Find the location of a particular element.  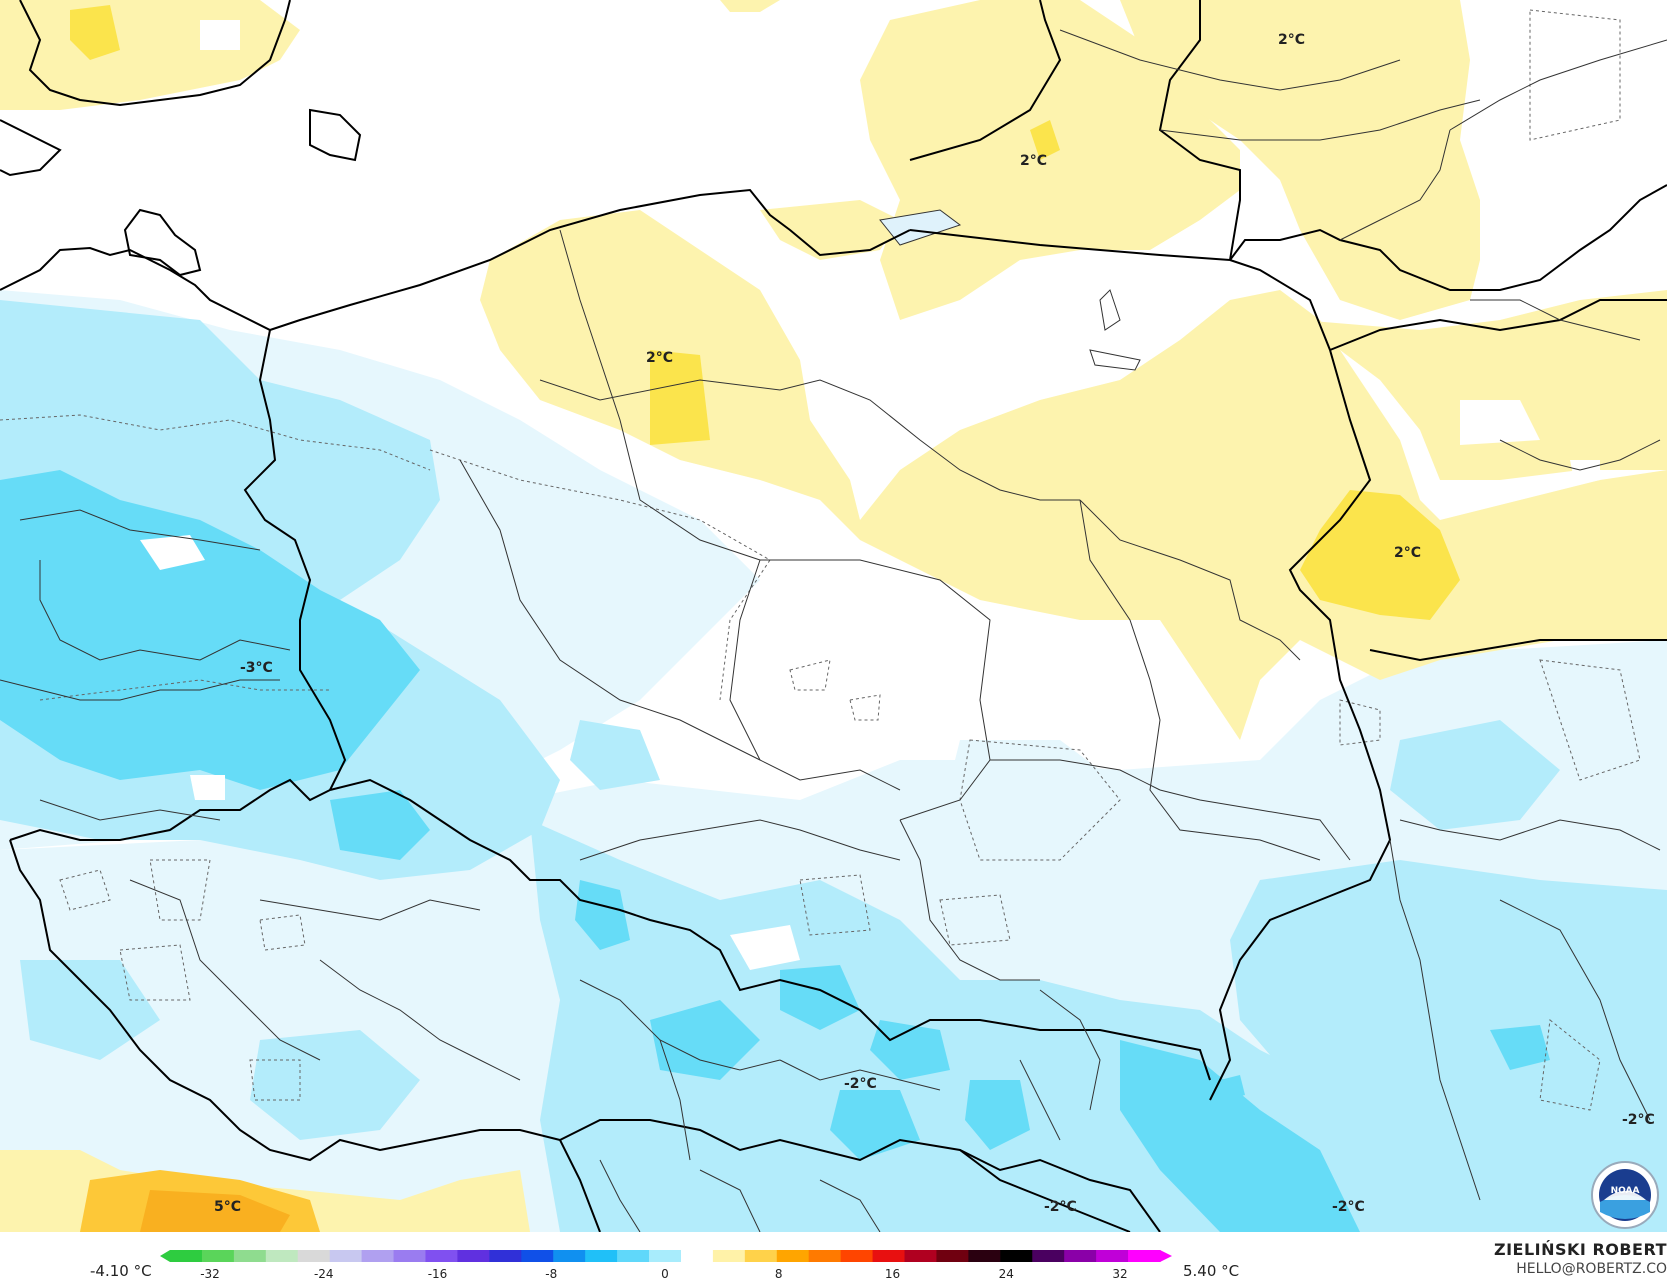

color-scale-tick-label: -8 is located at coordinates (551, 1274).